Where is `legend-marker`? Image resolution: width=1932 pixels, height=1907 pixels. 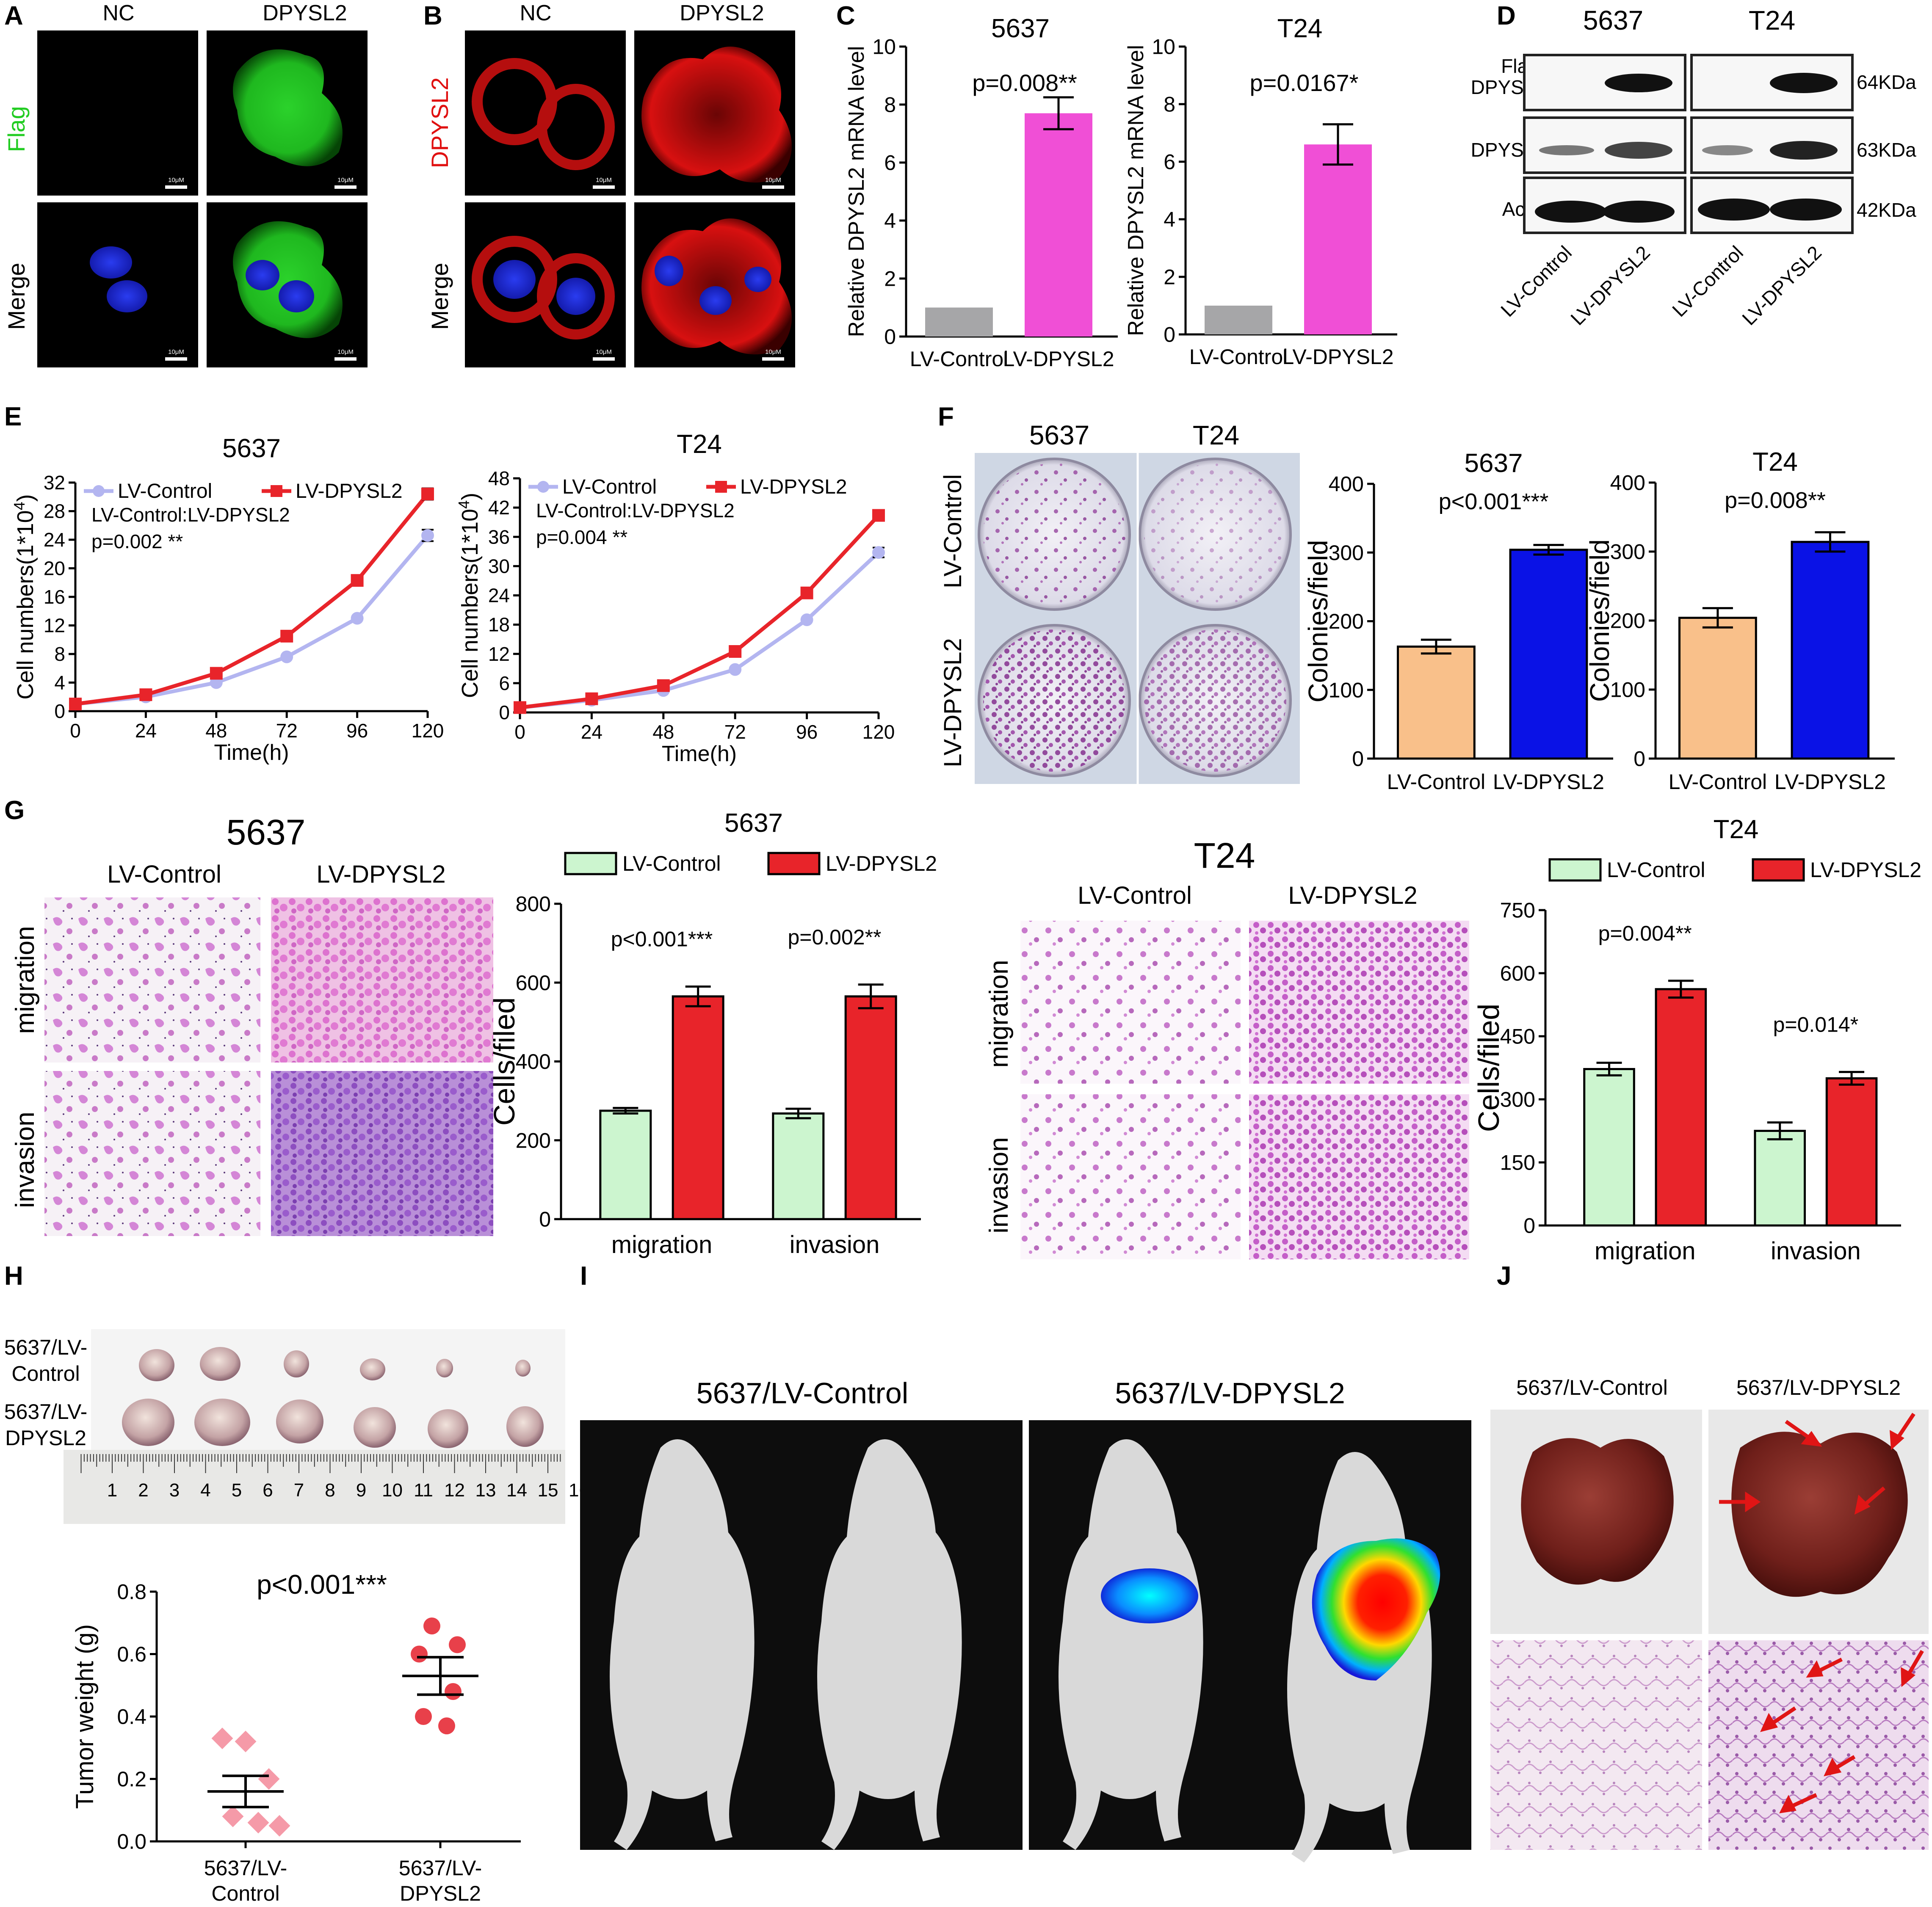 legend-marker is located at coordinates (543, 487).